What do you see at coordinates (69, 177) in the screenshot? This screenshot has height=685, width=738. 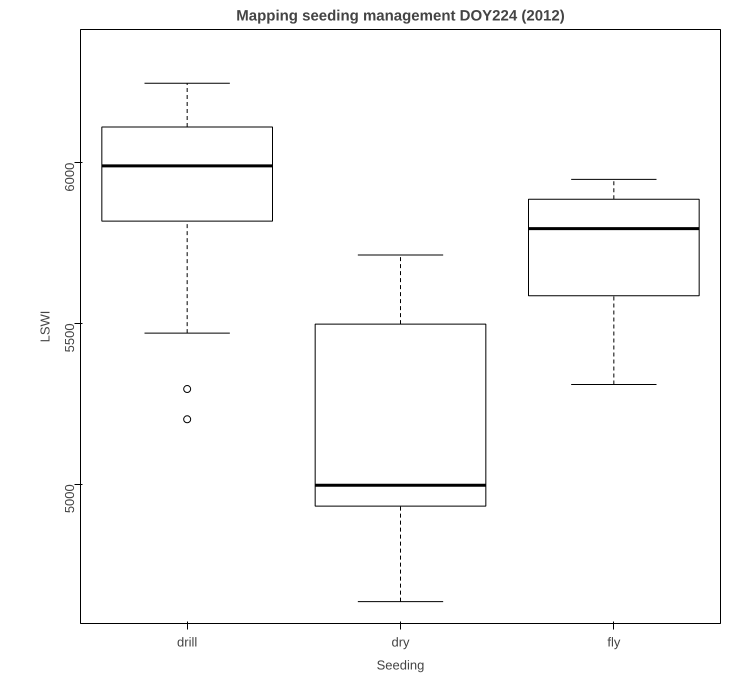 I see `y-tick-label: 6000` at bounding box center [69, 177].